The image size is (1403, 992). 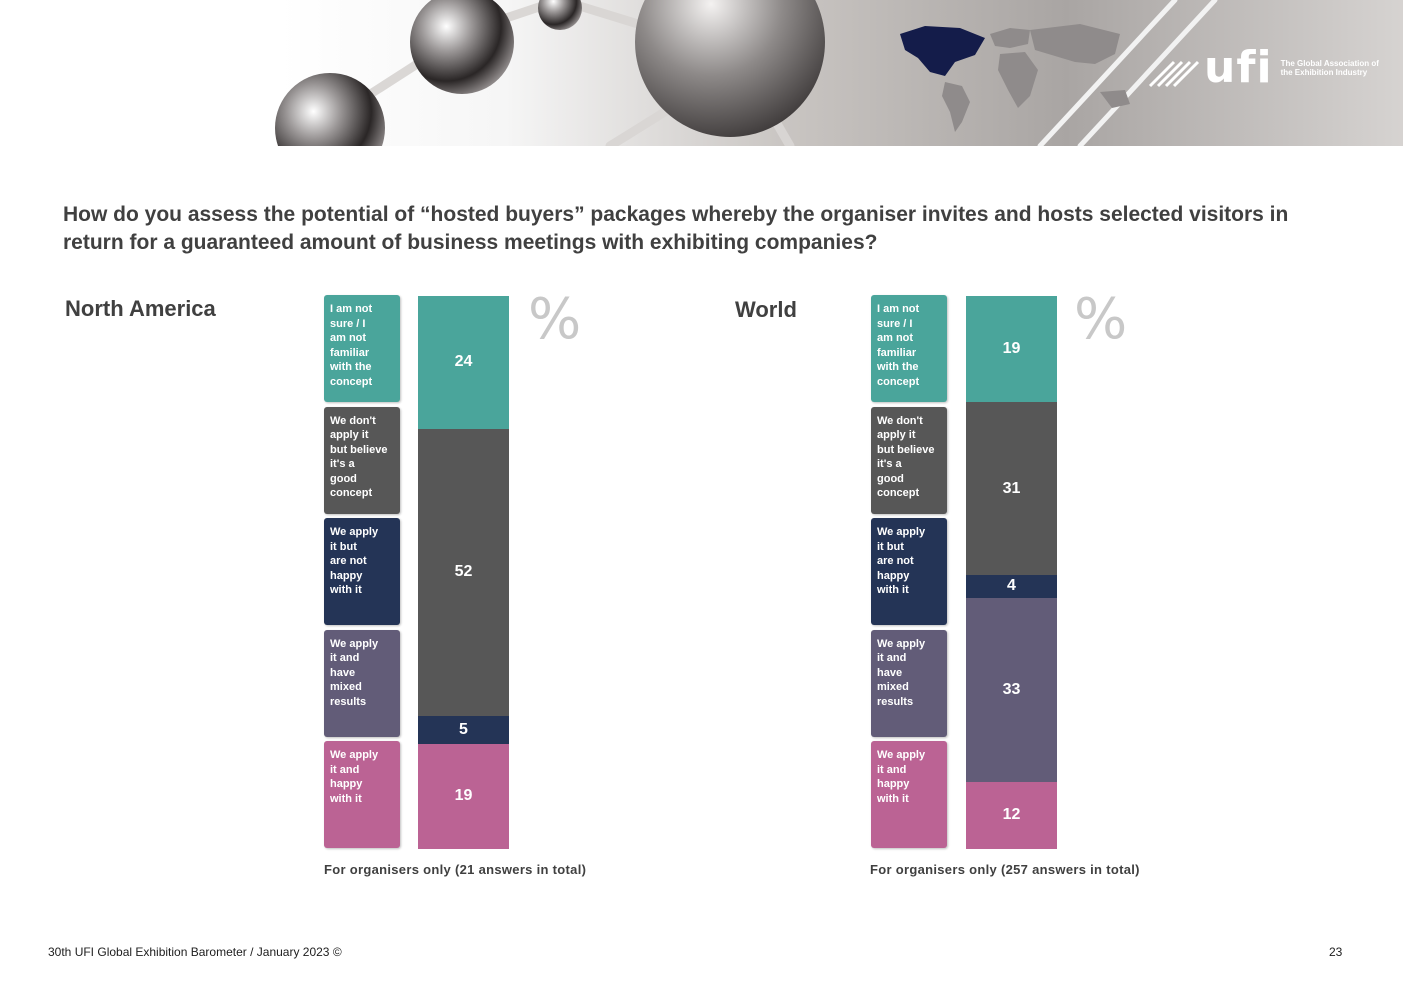 What do you see at coordinates (1101, 319) in the screenshot?
I see `percent-unit-world: %` at bounding box center [1101, 319].